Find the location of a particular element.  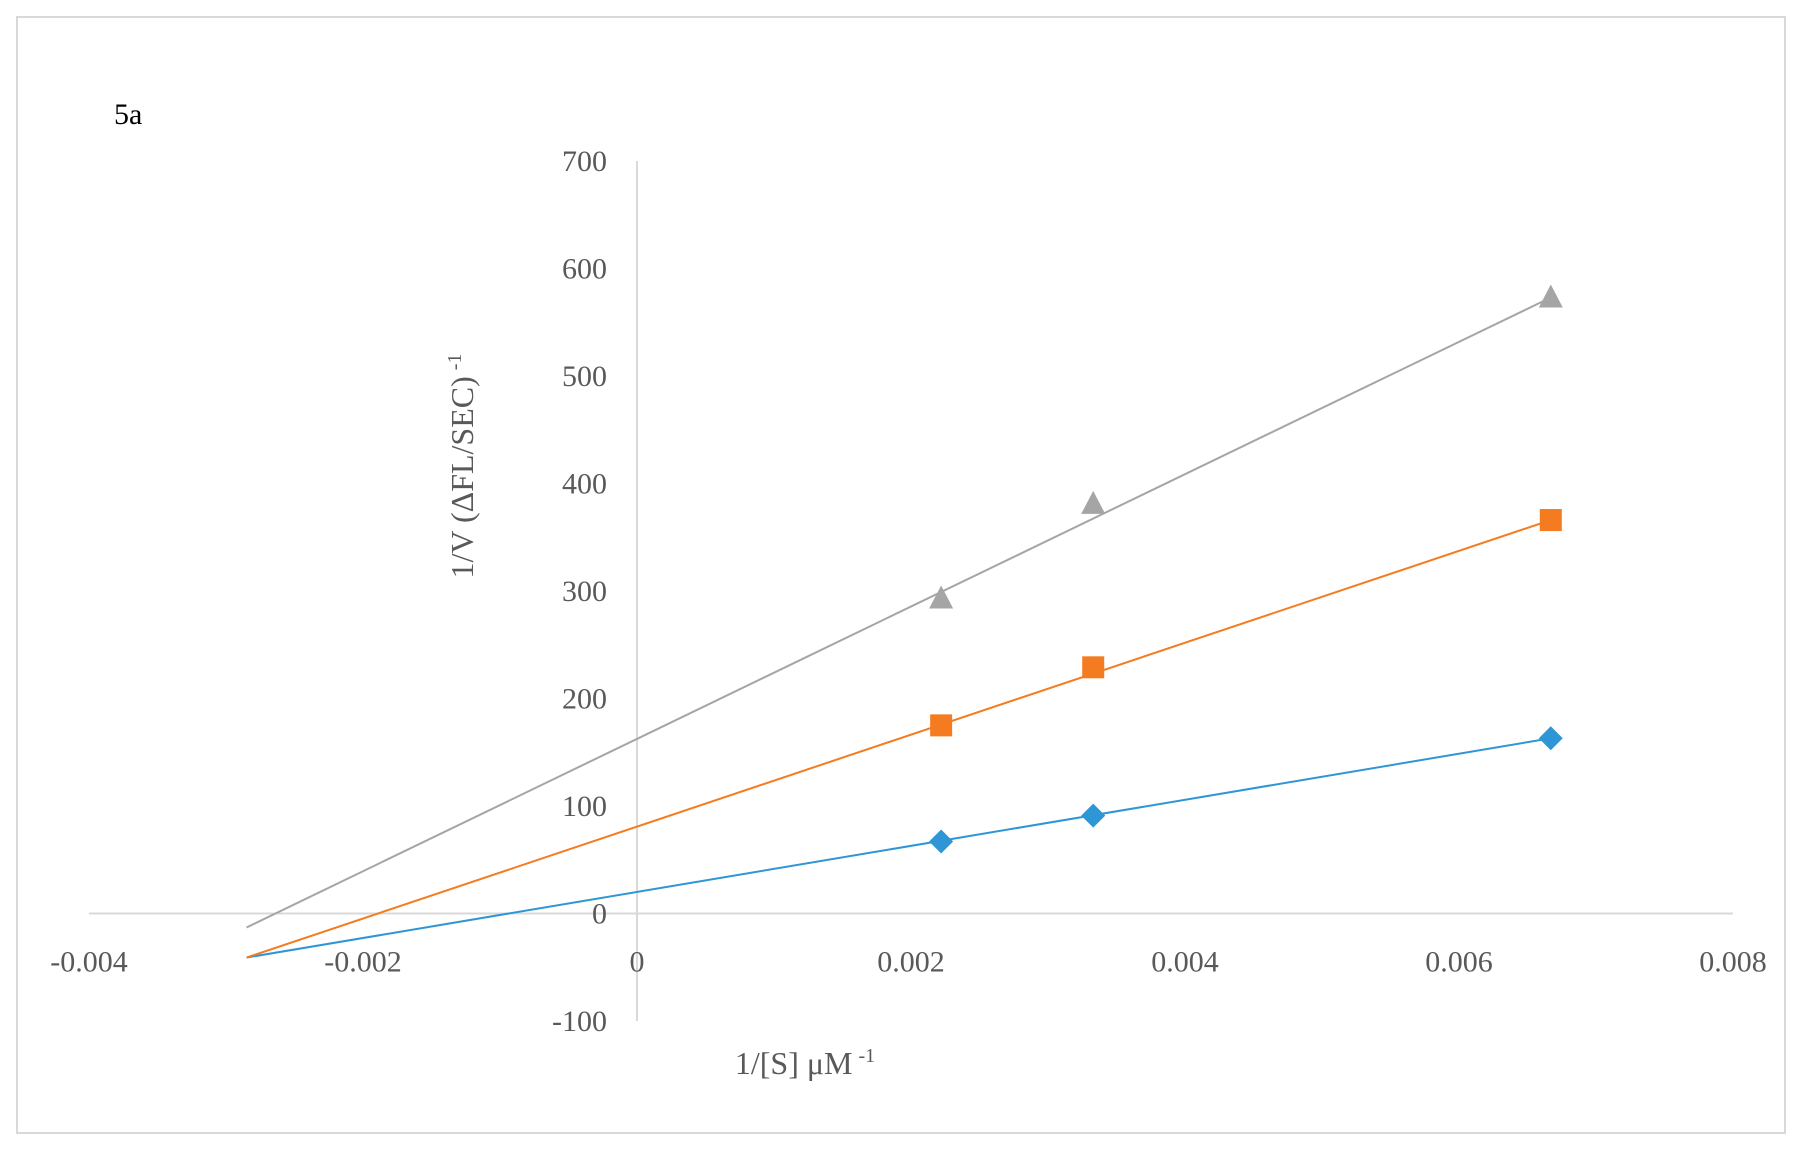

x-axis-title: 1/[S] μM -1 is located at coordinates (805, 1063).